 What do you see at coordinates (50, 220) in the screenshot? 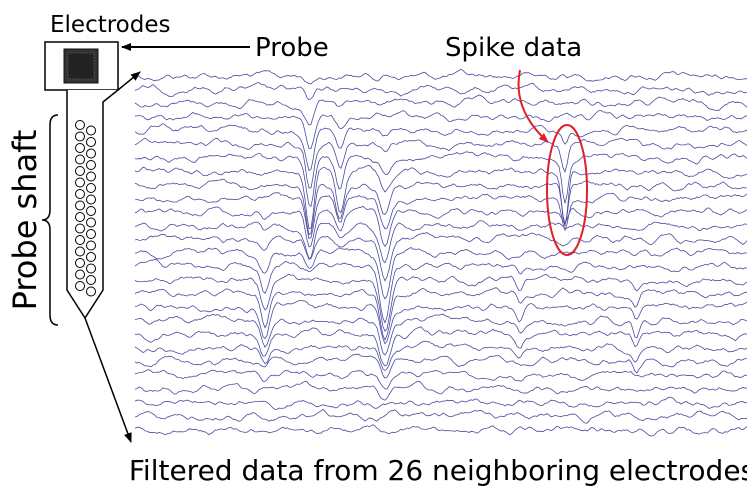
I see `shaft-brace` at bounding box center [50, 220].